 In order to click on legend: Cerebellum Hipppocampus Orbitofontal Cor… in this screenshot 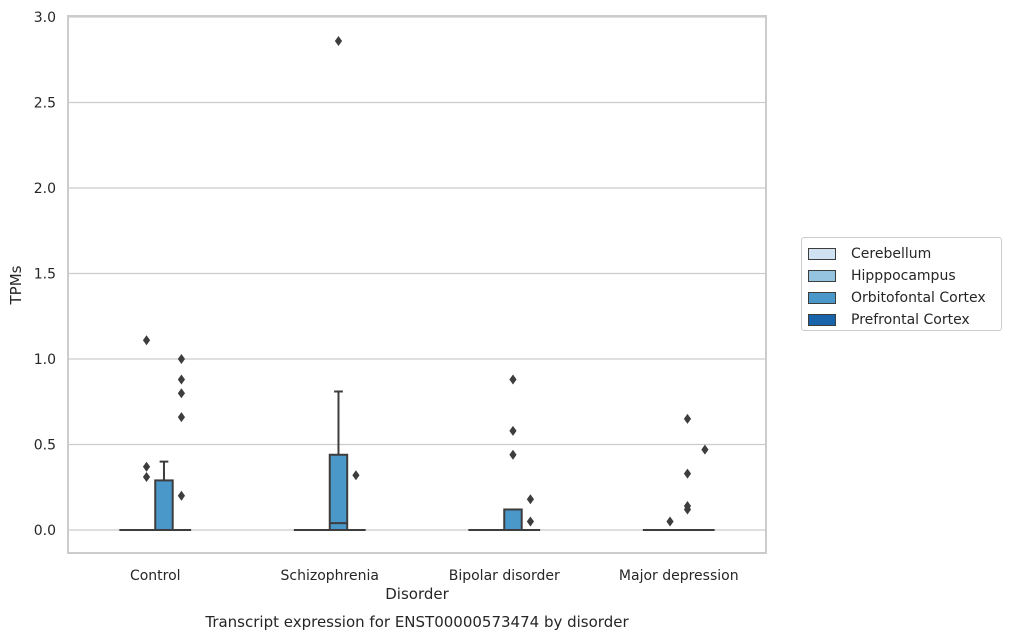, I will do `click(901, 284)`.